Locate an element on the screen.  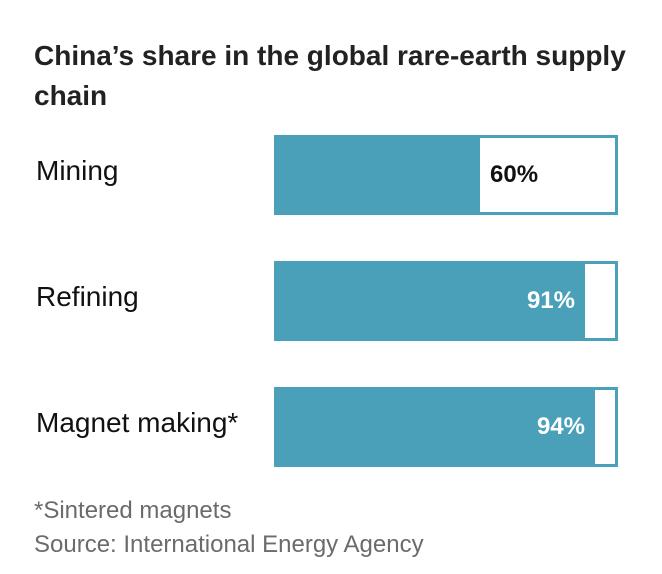
category-label: Refining is located at coordinates (87, 296).